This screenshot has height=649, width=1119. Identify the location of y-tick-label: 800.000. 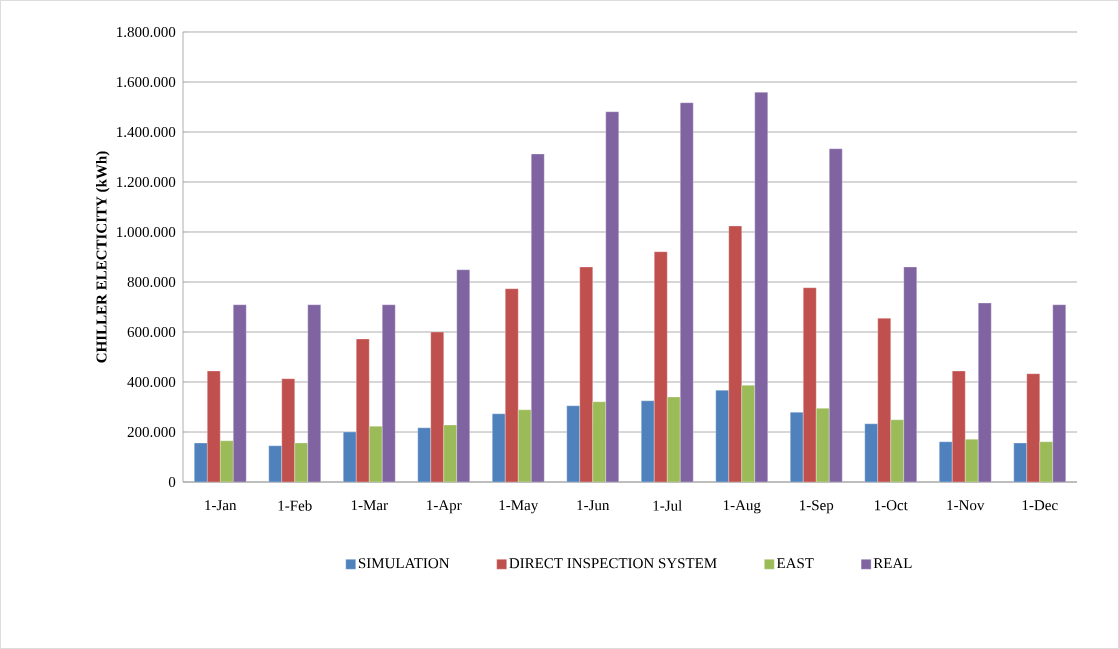
(151, 282).